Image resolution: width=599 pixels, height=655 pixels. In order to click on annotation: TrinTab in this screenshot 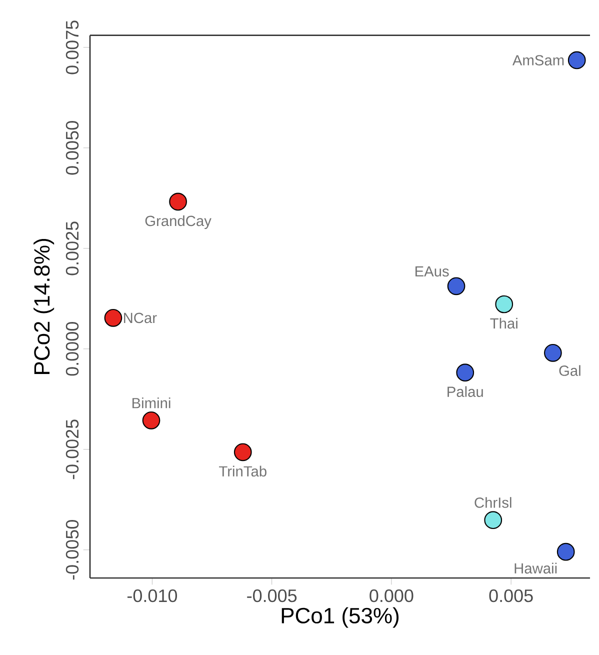, I will do `click(242, 471)`.